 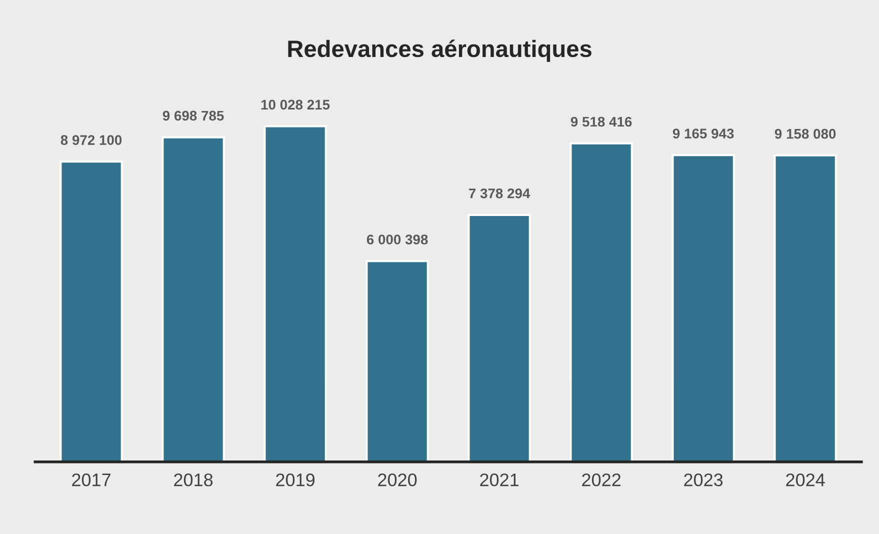 What do you see at coordinates (91, 140) in the screenshot?
I see `data-label: 8 972 100` at bounding box center [91, 140].